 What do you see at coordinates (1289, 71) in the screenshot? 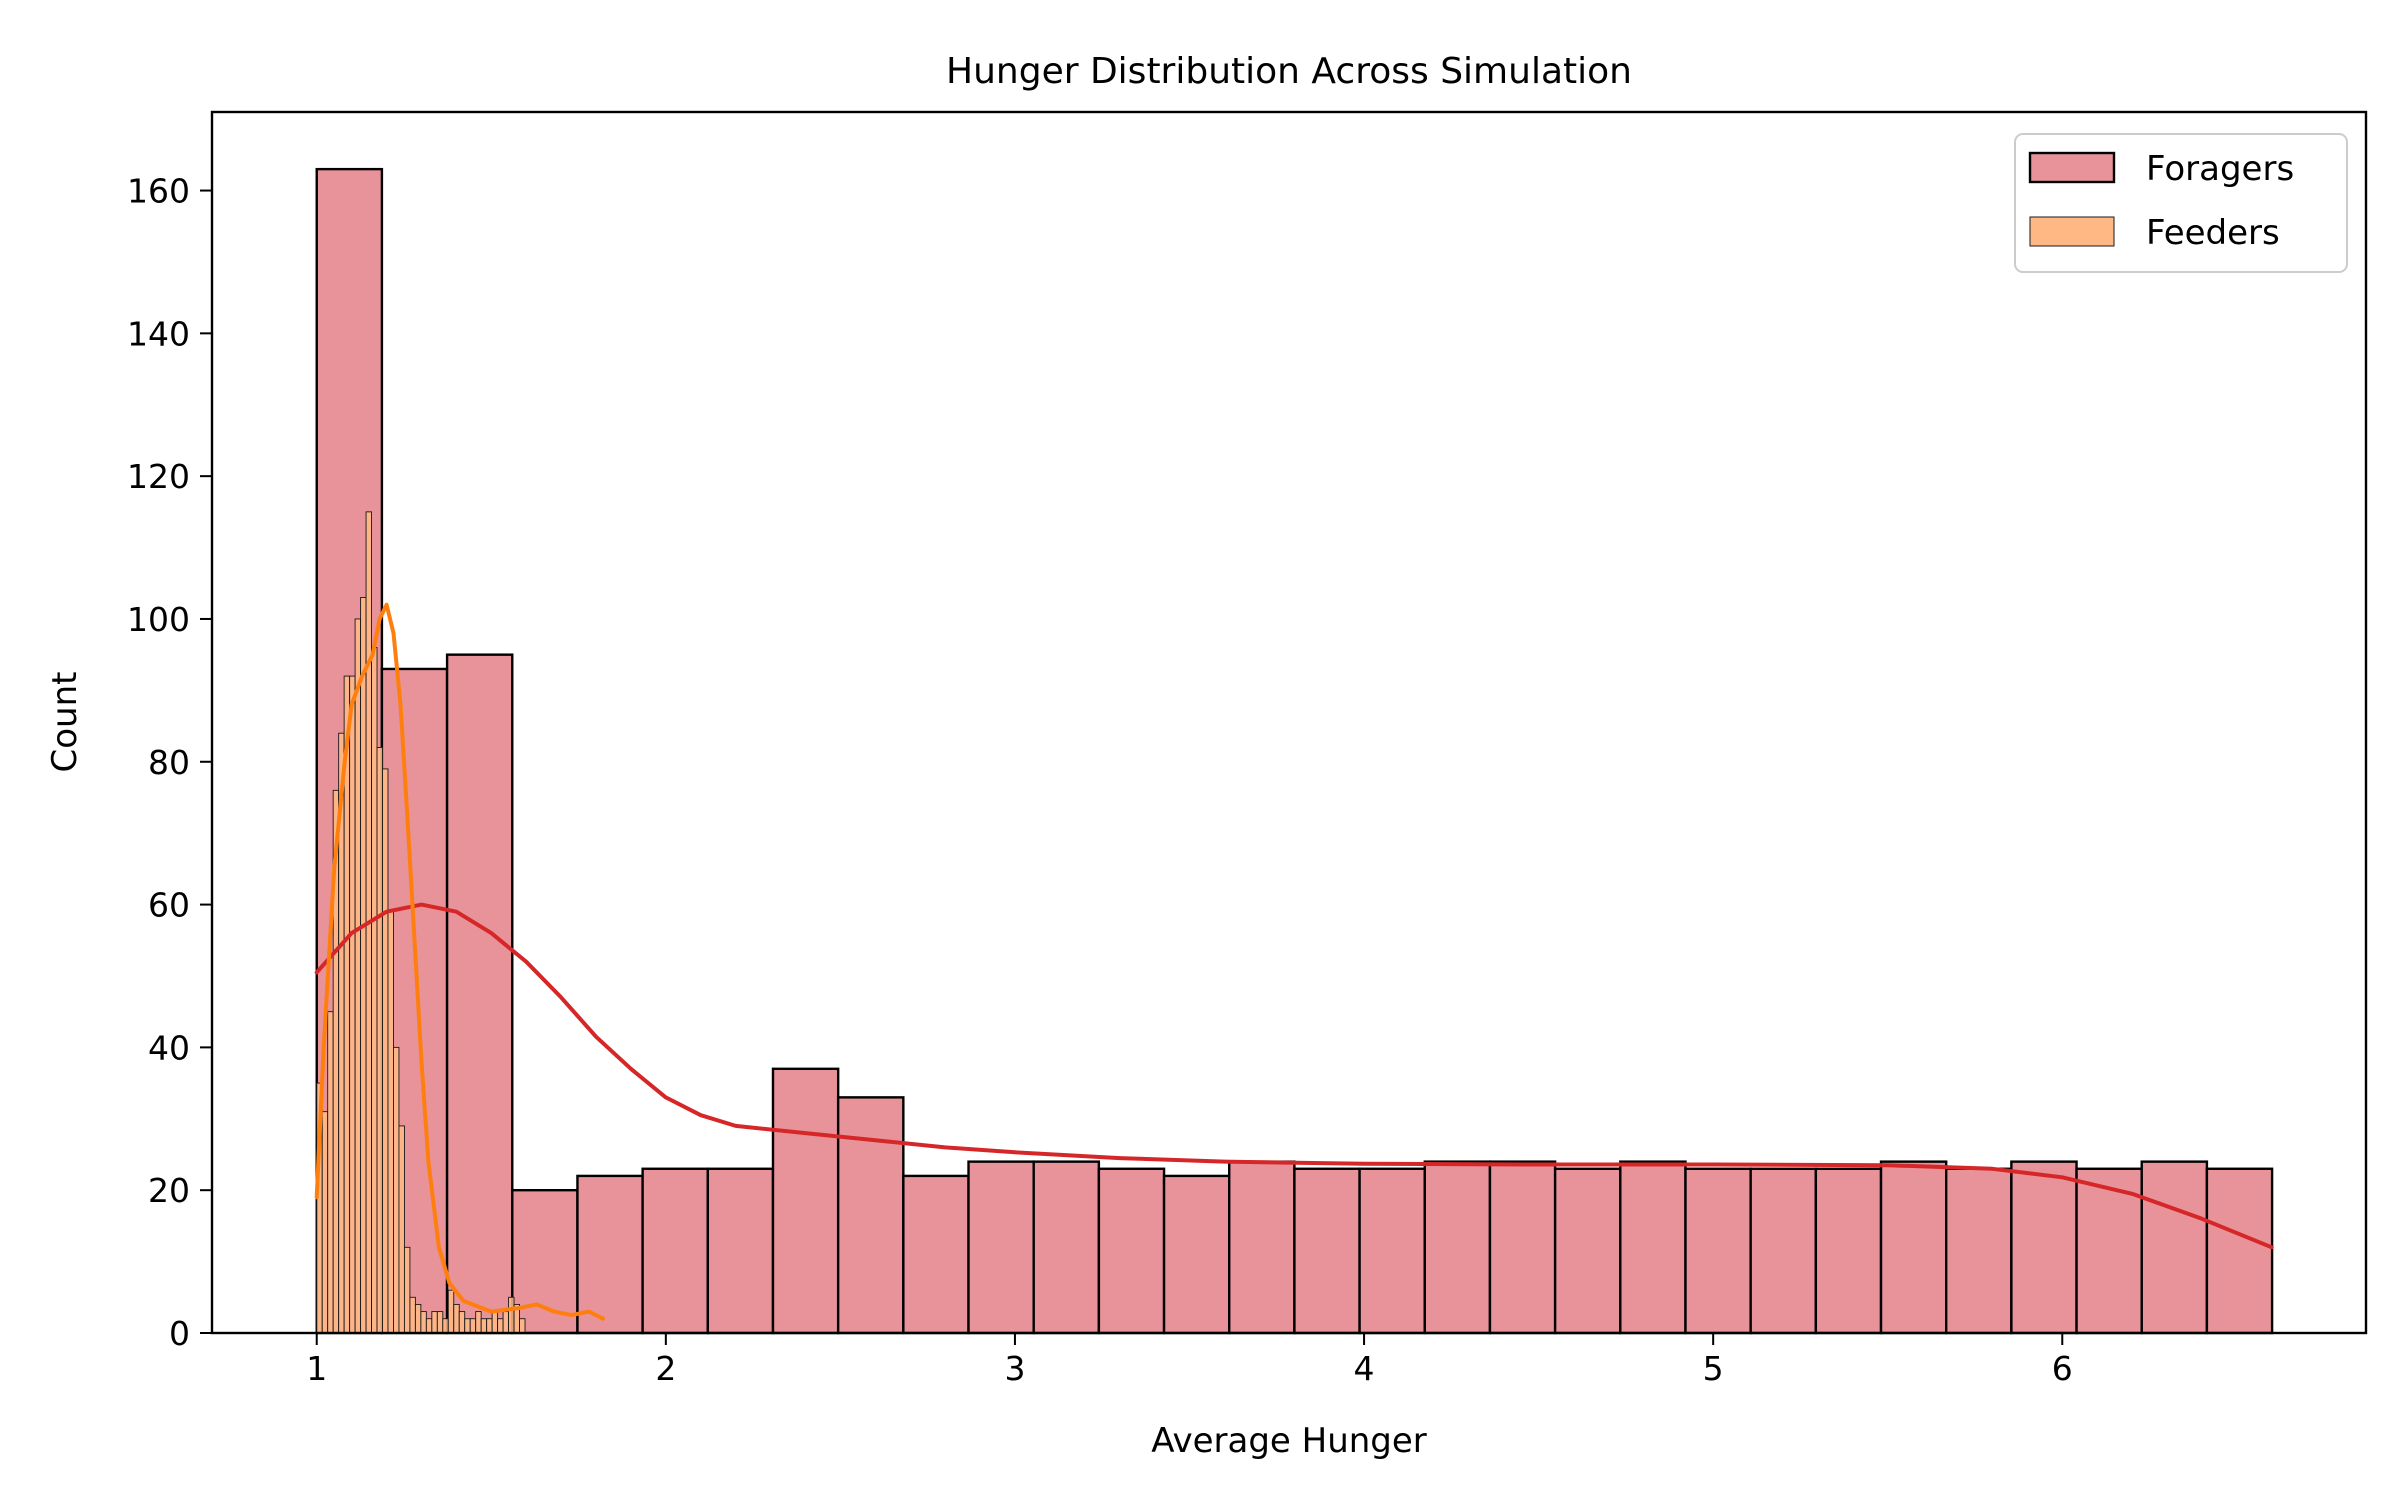
I see `chart-title: Hunger Distribution Across Simulation` at bounding box center [1289, 71].